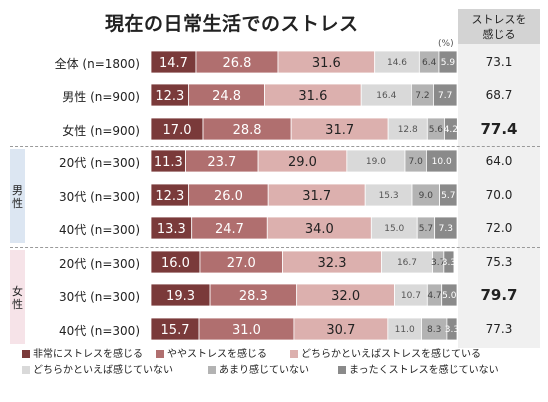 This screenshot has width=548, height=402. What do you see at coordinates (241, 263) in the screenshot?
I see `data-label: 27.0` at bounding box center [241, 263].